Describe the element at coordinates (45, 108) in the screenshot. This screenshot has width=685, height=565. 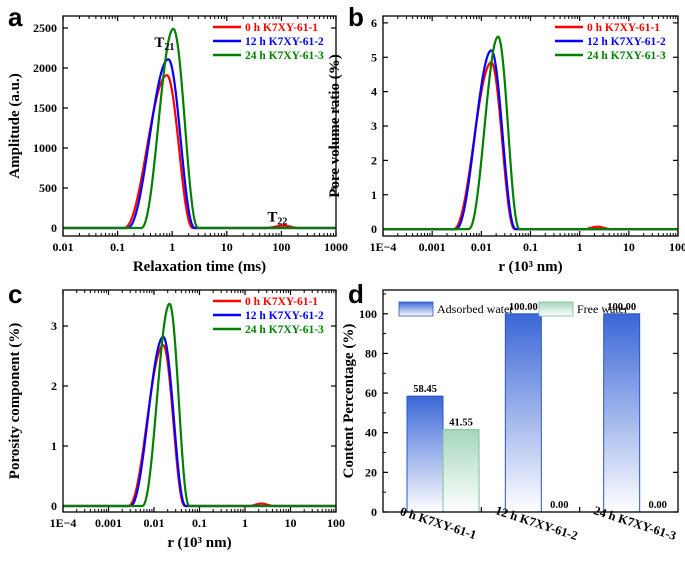
I see `y-tick-label: 1500` at that location.